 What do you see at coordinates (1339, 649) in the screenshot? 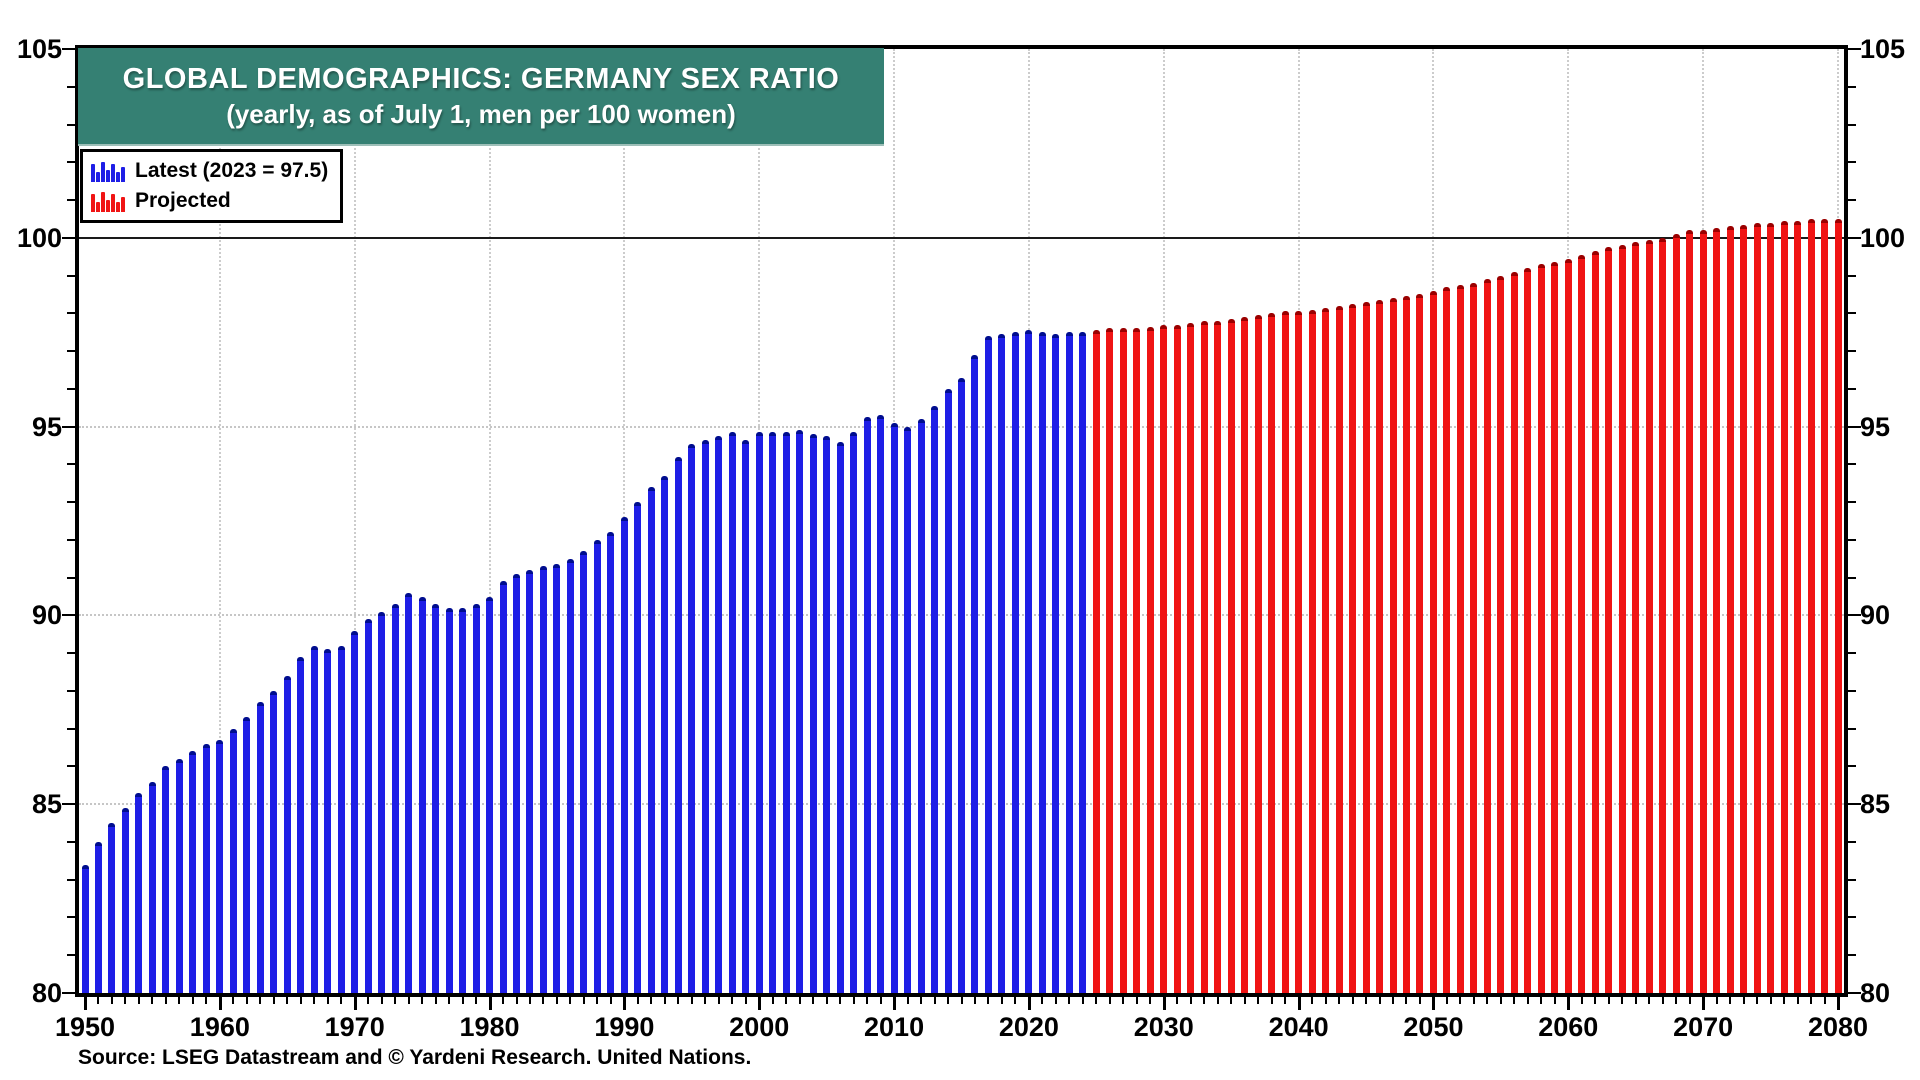
I see `bar-2043` at bounding box center [1339, 649].